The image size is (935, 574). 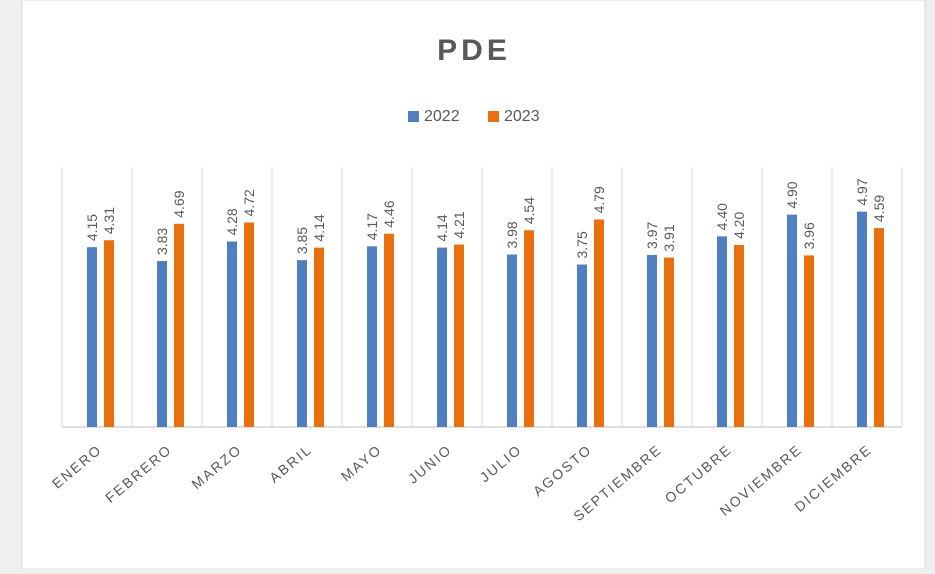 I want to click on data-label: 3.75, so click(x=582, y=244).